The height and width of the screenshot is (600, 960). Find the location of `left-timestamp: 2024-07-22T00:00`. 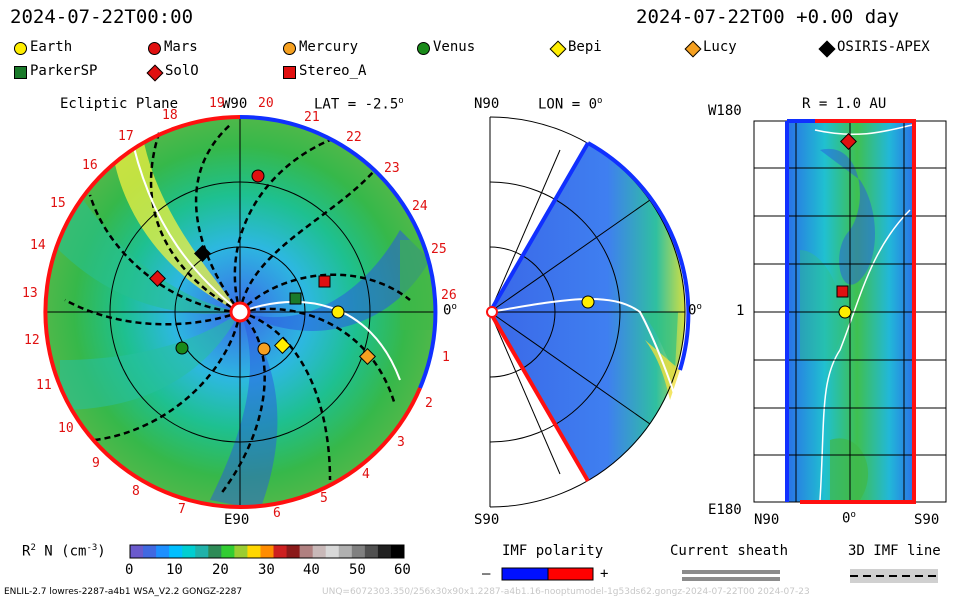

left-timestamp: 2024-07-22T00:00 is located at coordinates (102, 17).